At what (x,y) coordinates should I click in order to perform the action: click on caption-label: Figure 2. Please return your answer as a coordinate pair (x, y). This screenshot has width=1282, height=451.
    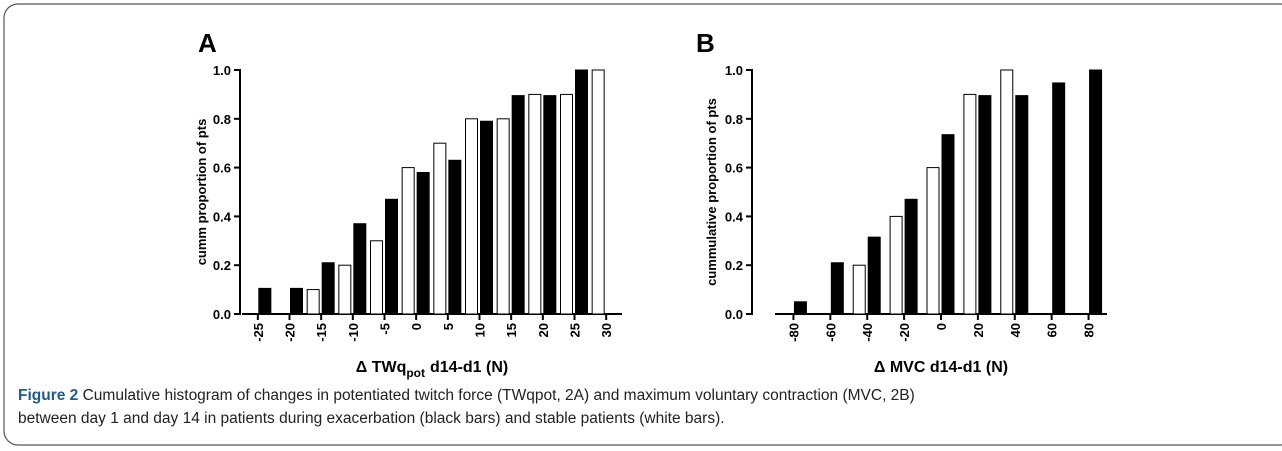
    Looking at the image, I should click on (48, 395).